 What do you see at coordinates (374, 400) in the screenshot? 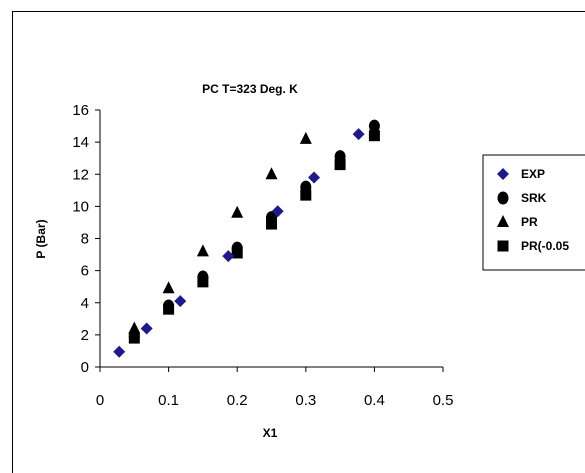
I see `x-tick-label: 0.4` at bounding box center [374, 400].